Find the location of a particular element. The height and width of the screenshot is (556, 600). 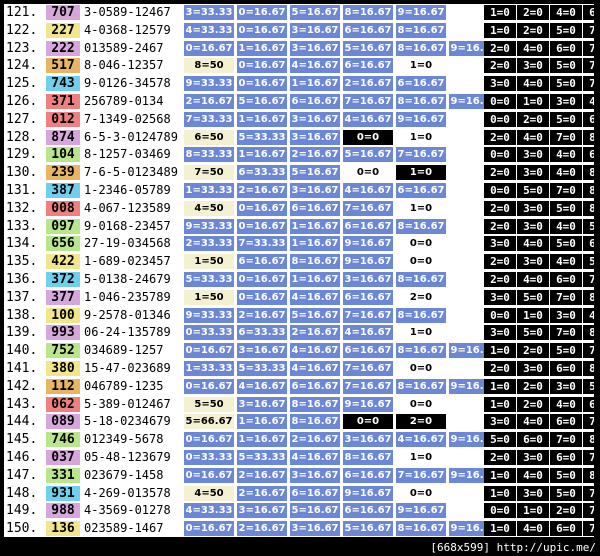

zero-count-cell: 8=0 is located at coordinates (588, 440).